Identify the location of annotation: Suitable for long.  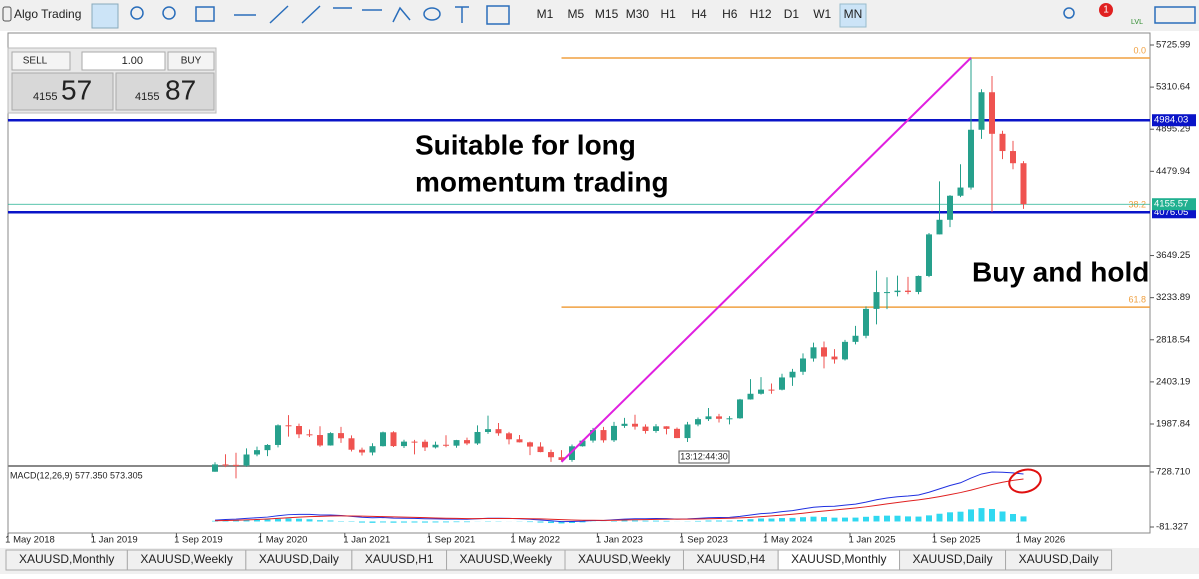
(525, 144).